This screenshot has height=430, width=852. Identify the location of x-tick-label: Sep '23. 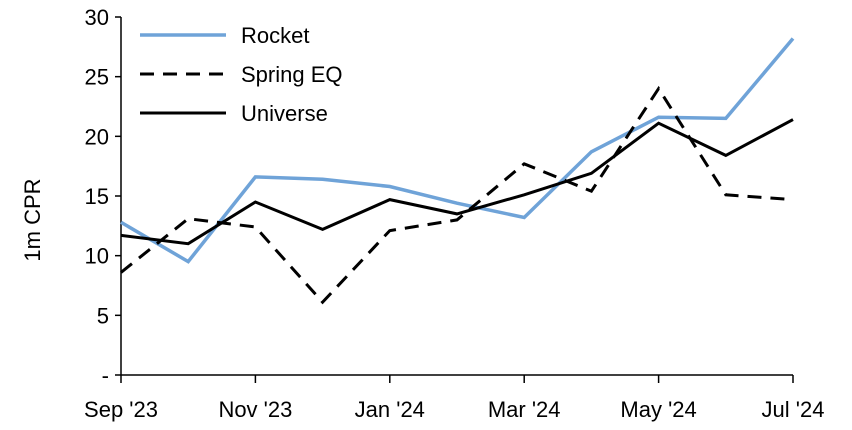
(121, 409).